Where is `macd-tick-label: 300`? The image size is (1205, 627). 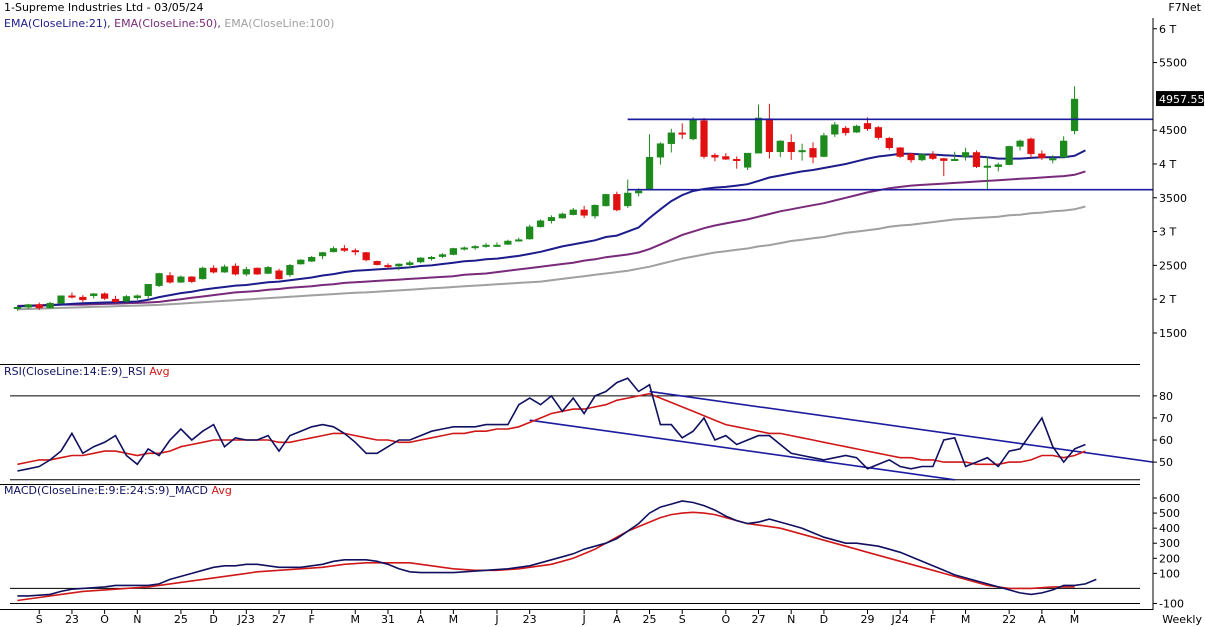
macd-tick-label: 300 is located at coordinates (1169, 543).